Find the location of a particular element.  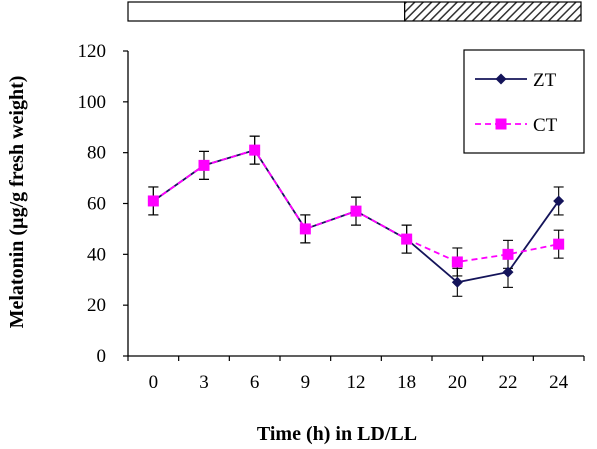

legend-box is located at coordinates (524, 101).